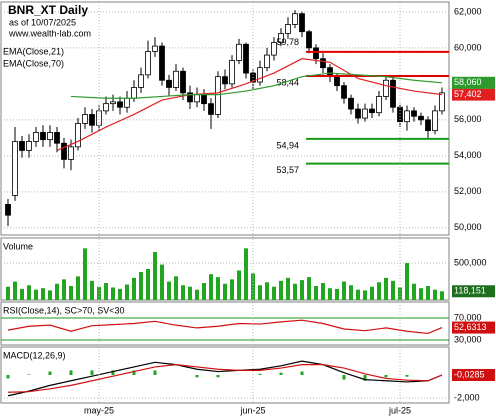 The image size is (496, 420). I want to click on pane-title: MACD(12,26,9), so click(34, 355).